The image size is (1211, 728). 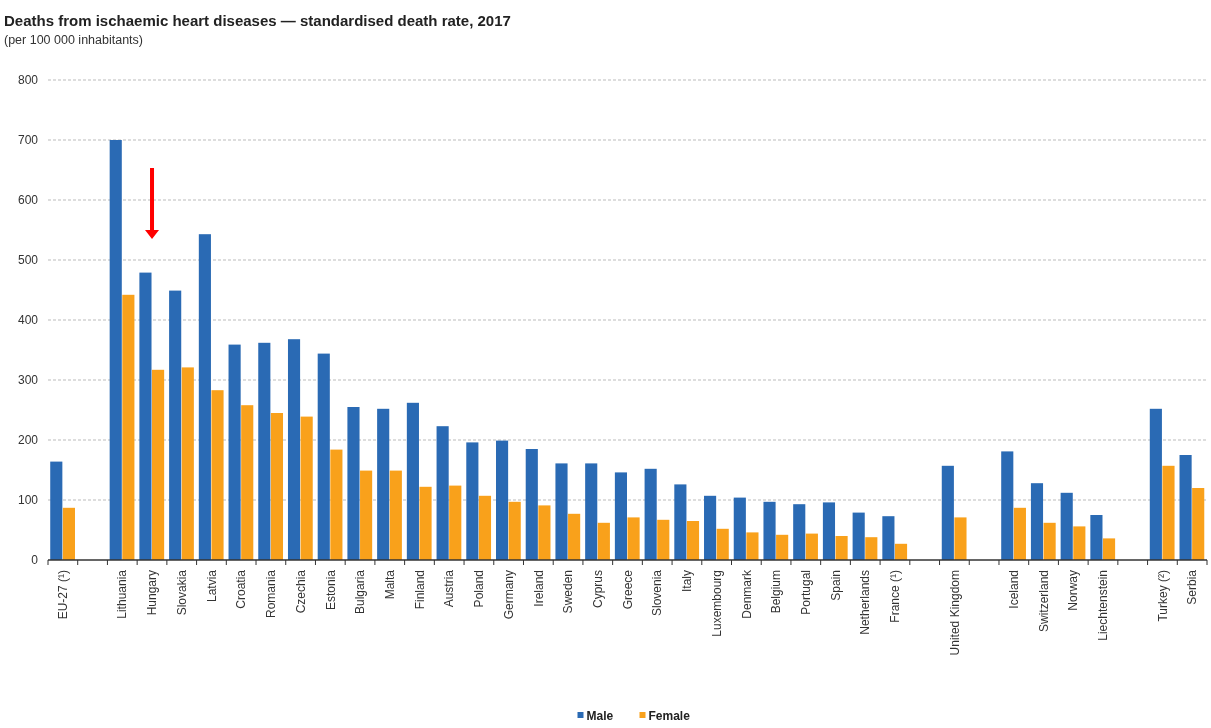 I want to click on x-tick-label: Austria, so click(x=449, y=588).